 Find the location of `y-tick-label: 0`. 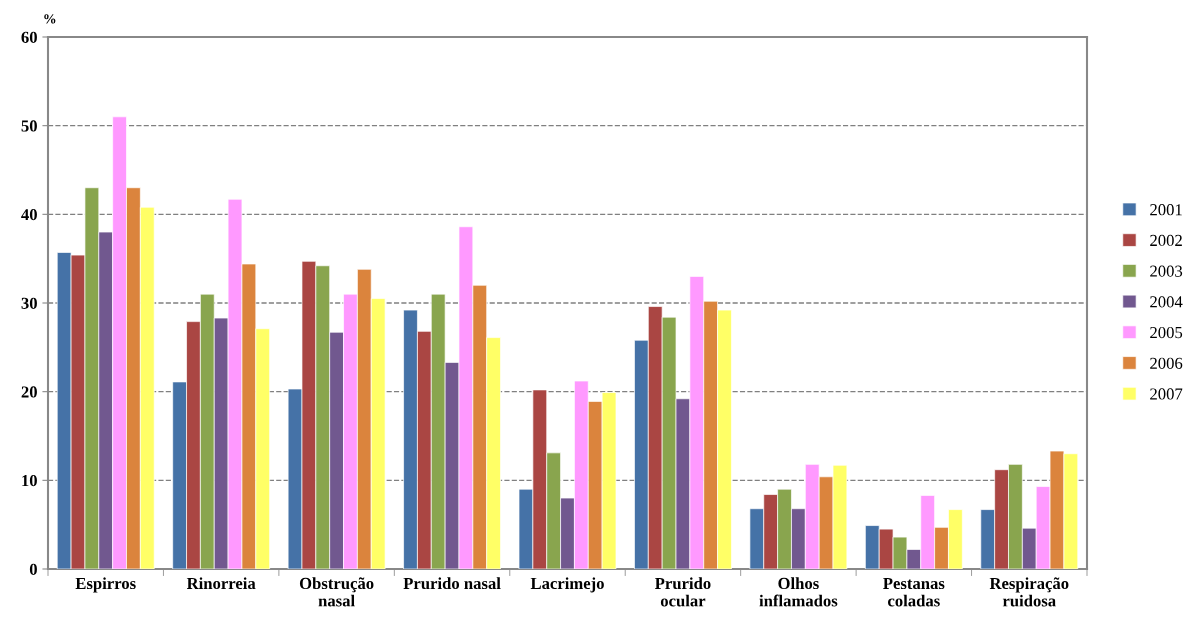

y-tick-label: 0 is located at coordinates (33, 569).